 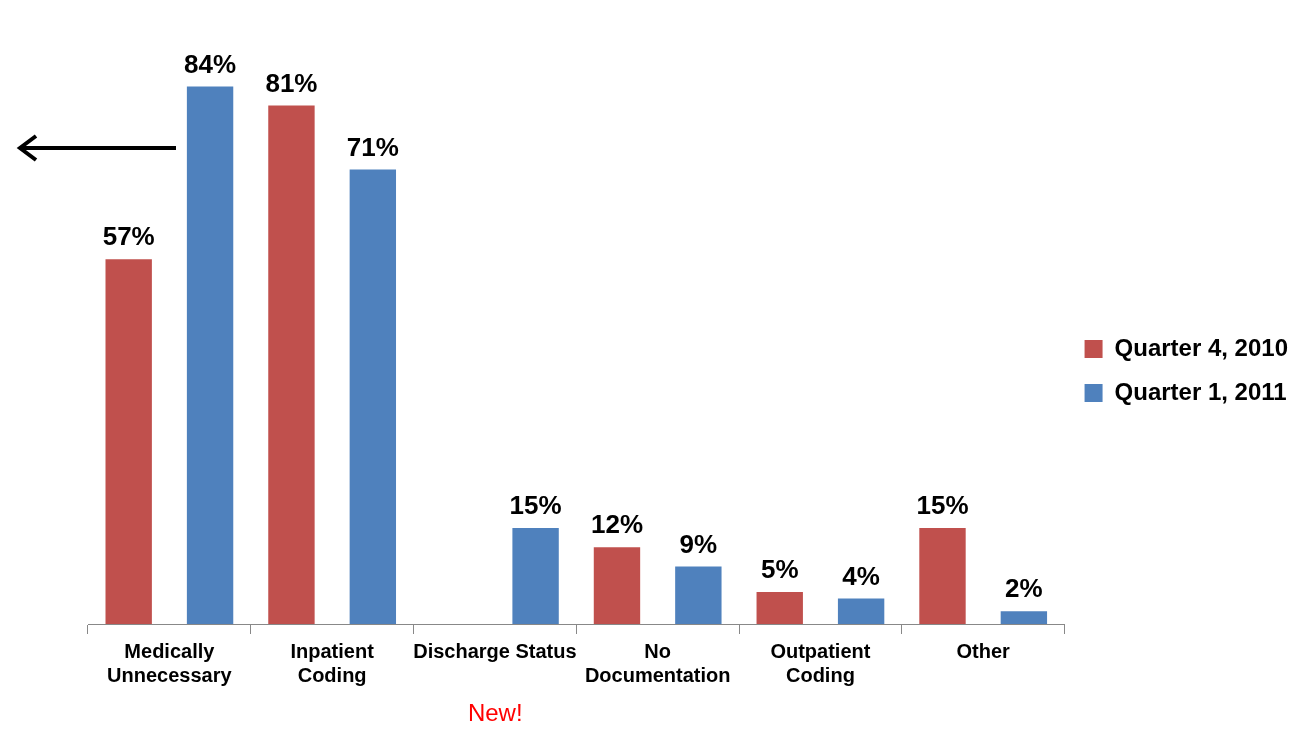 What do you see at coordinates (291, 82) in the screenshot?
I see `data-label: 81%` at bounding box center [291, 82].